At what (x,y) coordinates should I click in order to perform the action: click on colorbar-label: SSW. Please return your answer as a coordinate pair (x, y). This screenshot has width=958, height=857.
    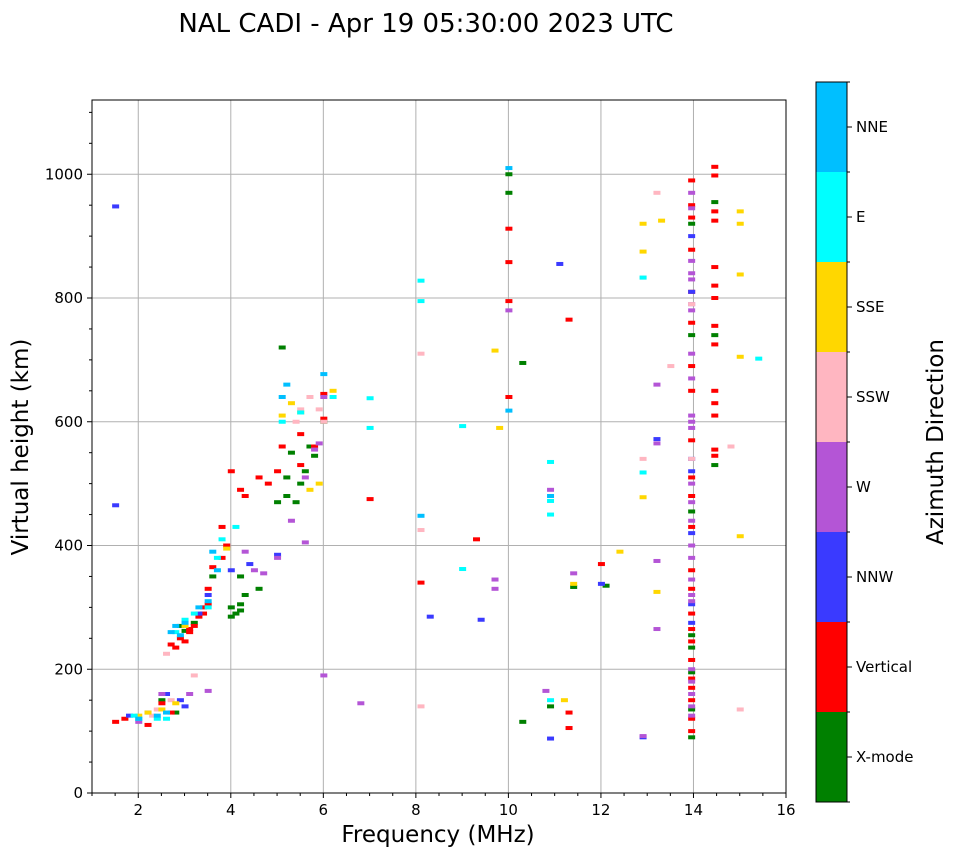
    Looking at the image, I should click on (873, 397).